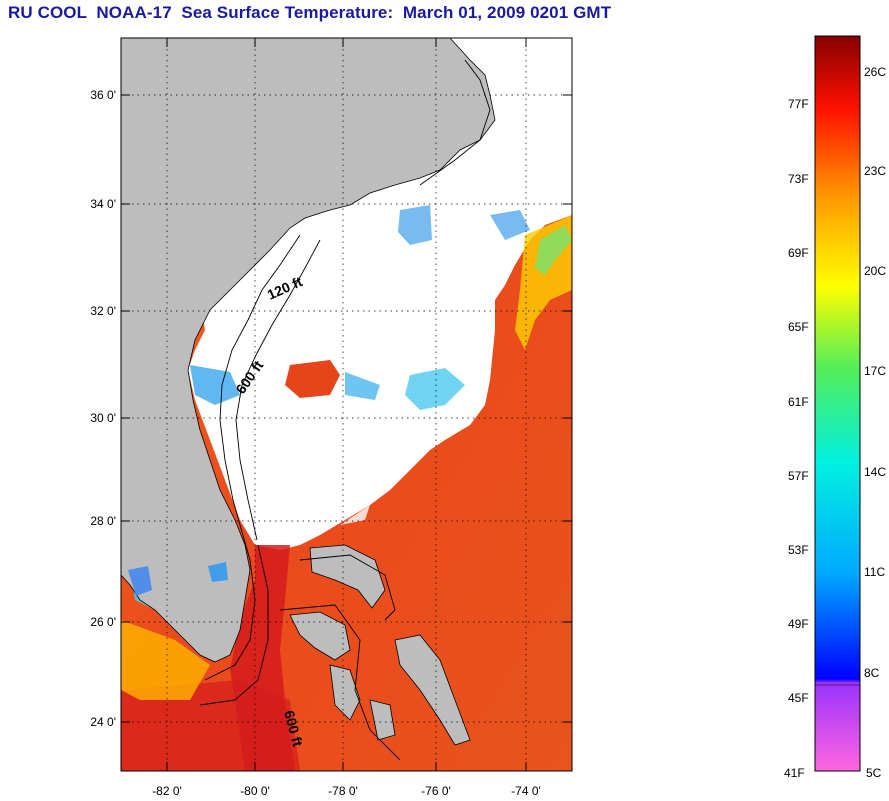 The height and width of the screenshot is (801, 889). Describe the element at coordinates (103, 95) in the screenshot. I see `lat-label: 36 0'` at that location.